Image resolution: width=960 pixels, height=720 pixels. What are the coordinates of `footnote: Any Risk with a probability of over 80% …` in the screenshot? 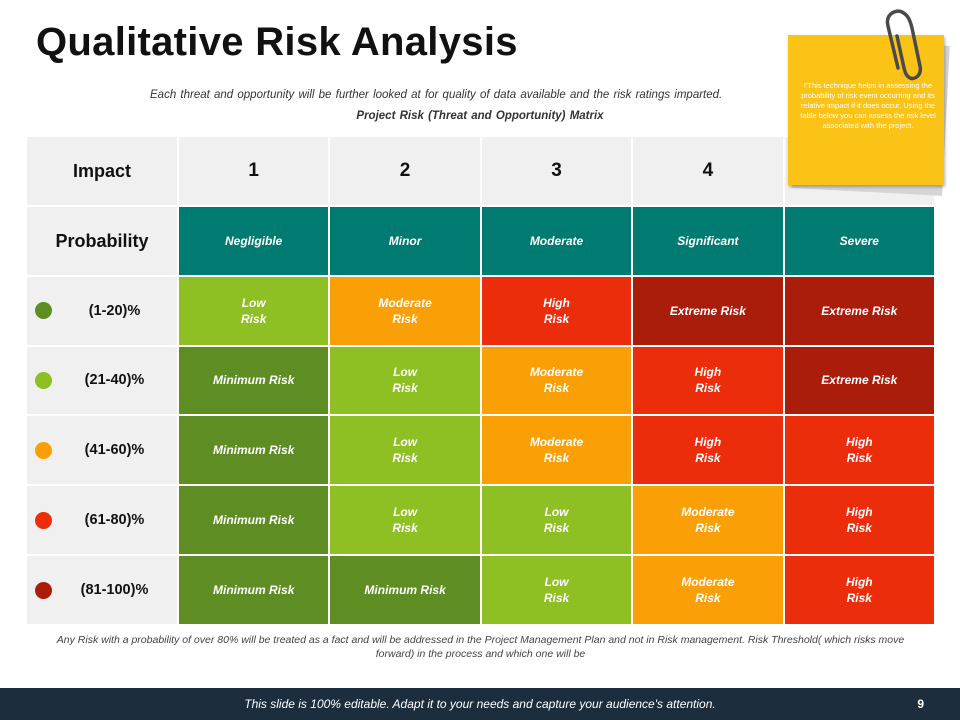 It's located at (480, 647).